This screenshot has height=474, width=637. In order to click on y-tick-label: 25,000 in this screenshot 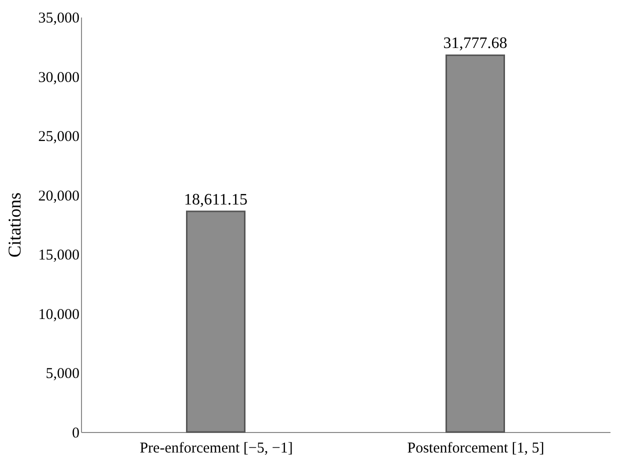, I will do `click(59, 137)`.